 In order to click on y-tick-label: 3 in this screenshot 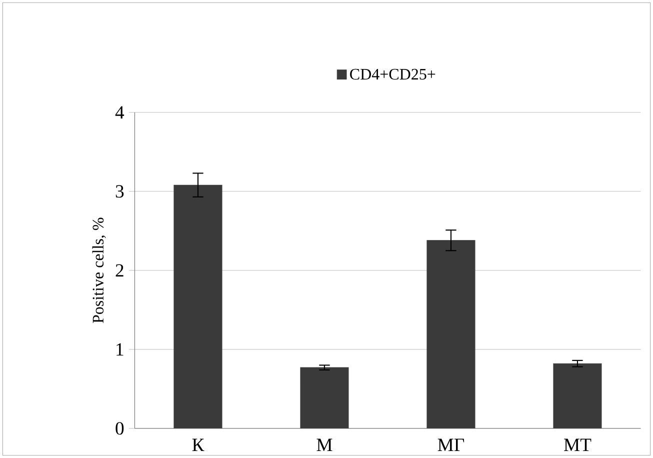, I will do `click(120, 191)`.